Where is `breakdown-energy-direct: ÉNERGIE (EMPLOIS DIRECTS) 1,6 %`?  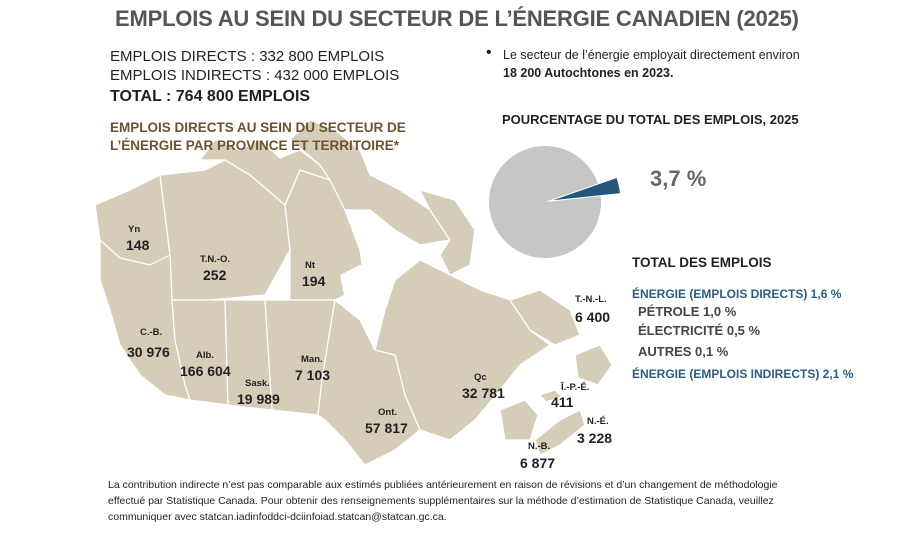 breakdown-energy-direct: ÉNERGIE (EMPLOIS DIRECTS) 1,6 % is located at coordinates (737, 294).